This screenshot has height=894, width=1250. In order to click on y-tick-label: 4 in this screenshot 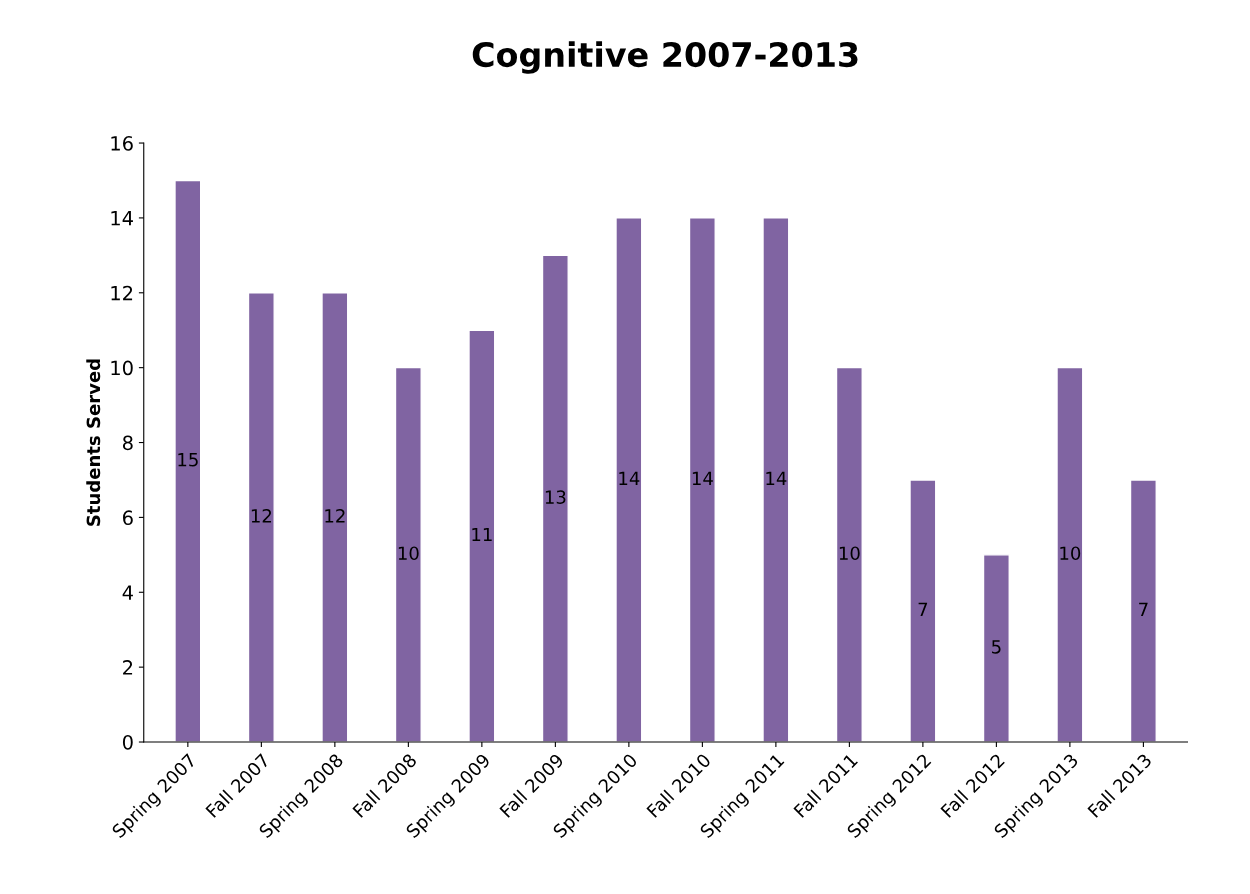, I will do `click(127, 592)`.